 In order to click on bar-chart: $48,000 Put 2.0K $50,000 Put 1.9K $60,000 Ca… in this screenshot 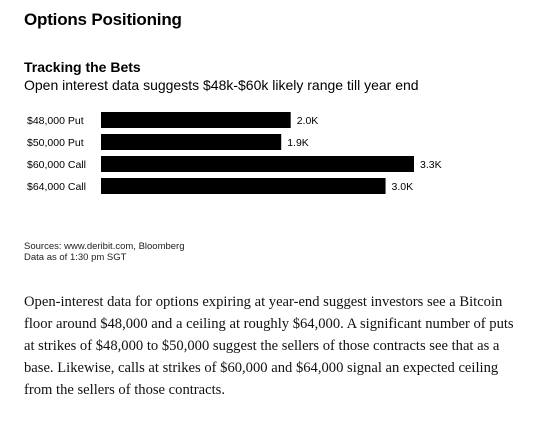, I will do `click(234, 153)`.